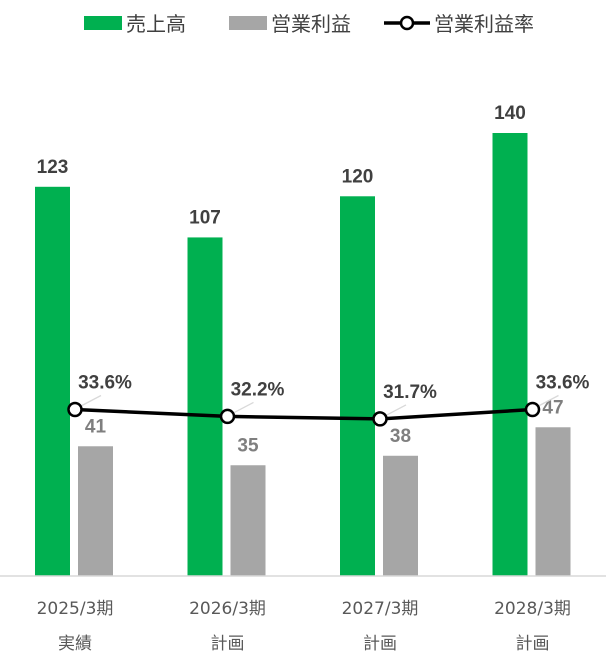  Describe the element at coordinates (407, 23) in the screenshot. I see `legend-swatch-margin-marker` at that location.